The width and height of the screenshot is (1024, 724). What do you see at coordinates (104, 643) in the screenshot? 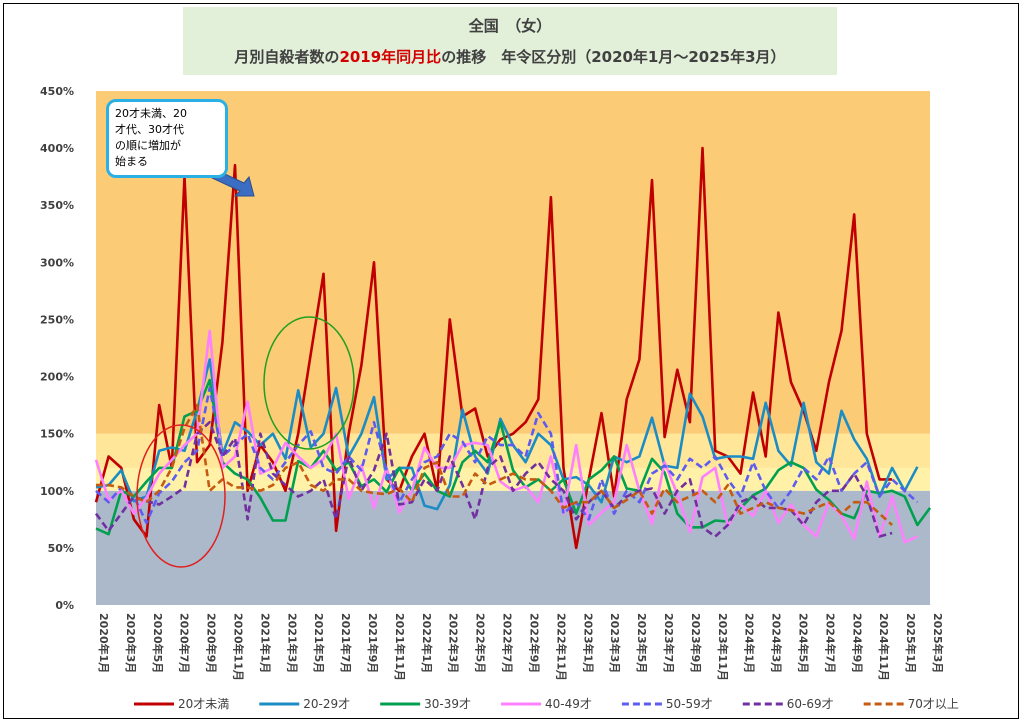
I see `x-tick-label: 2020年1月` at bounding box center [104, 643].